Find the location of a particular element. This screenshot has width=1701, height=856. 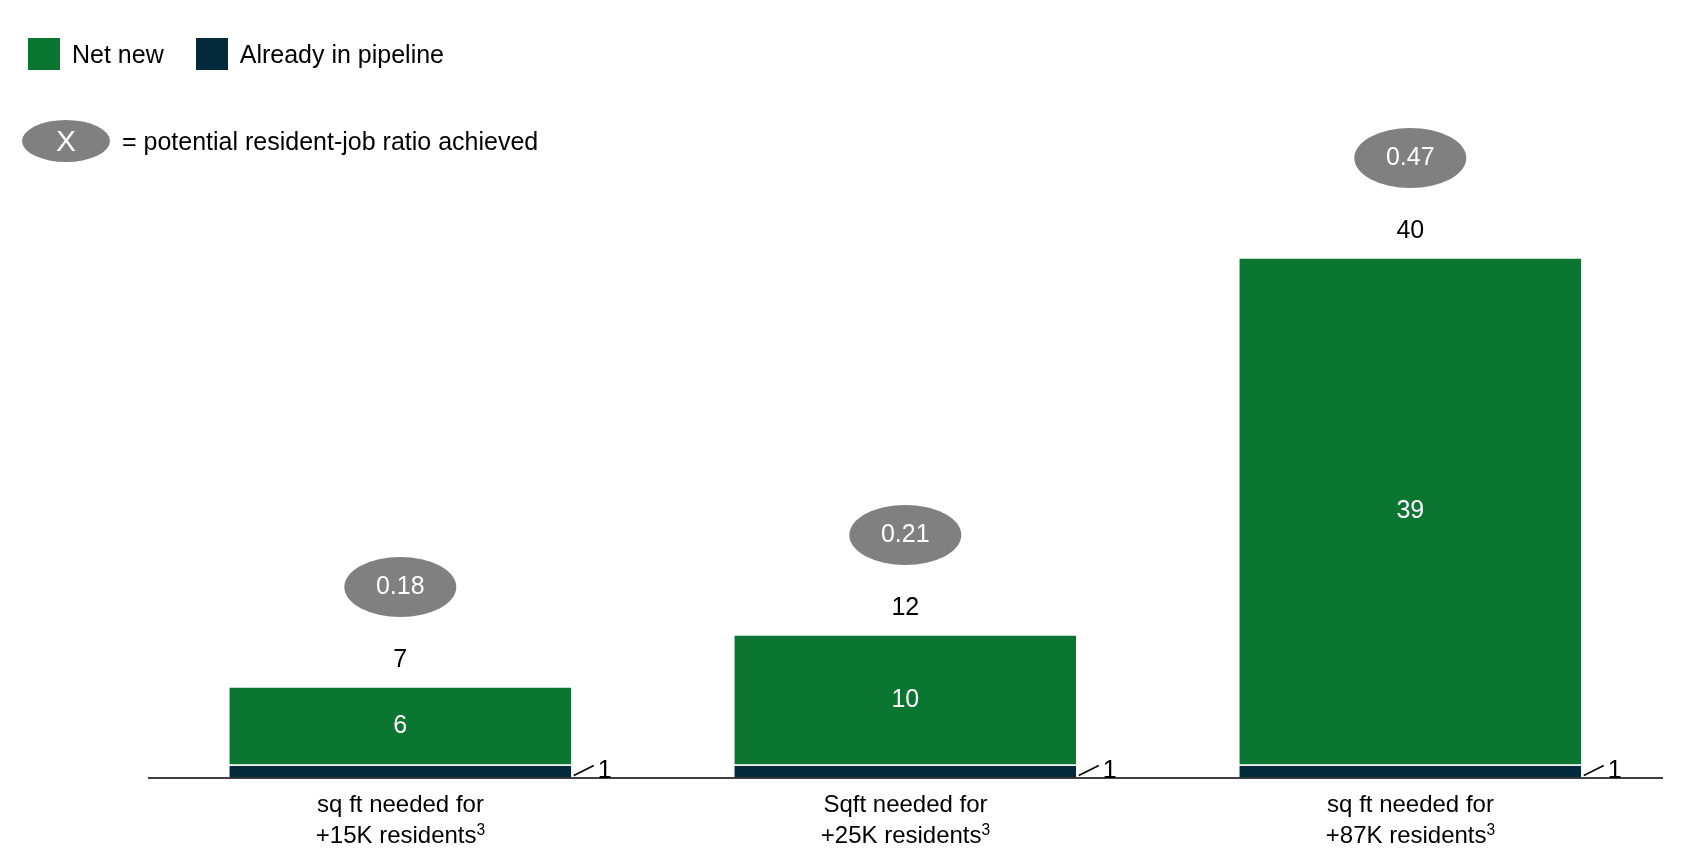

annotation: 0.21 is located at coordinates (905, 532).